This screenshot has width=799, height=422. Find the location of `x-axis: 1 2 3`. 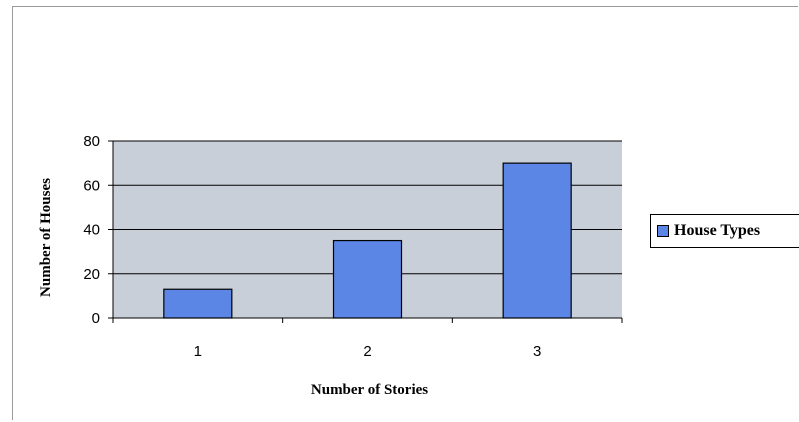

x-axis: 1 2 3 is located at coordinates (367, 338).